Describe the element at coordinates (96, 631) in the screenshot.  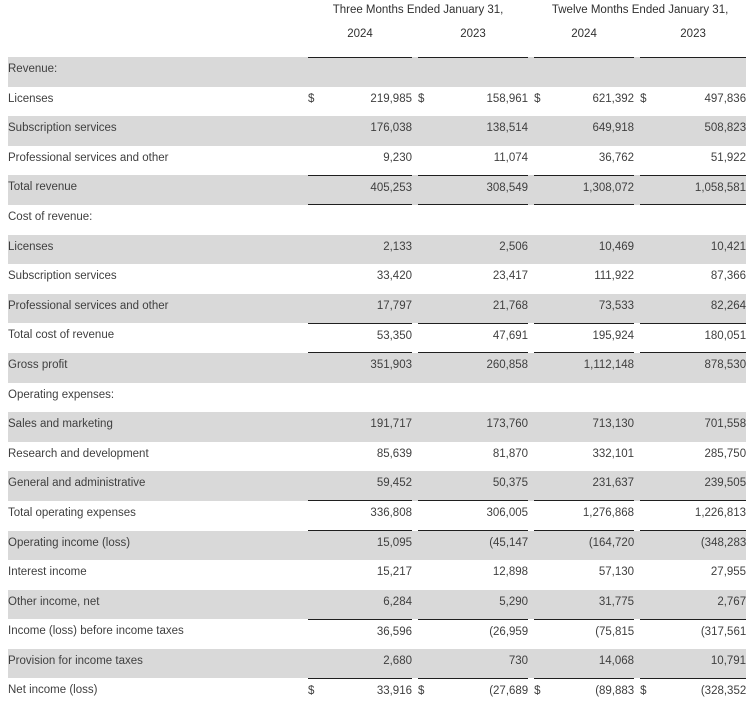
I see `row-label: Income (loss) before income taxes` at that location.